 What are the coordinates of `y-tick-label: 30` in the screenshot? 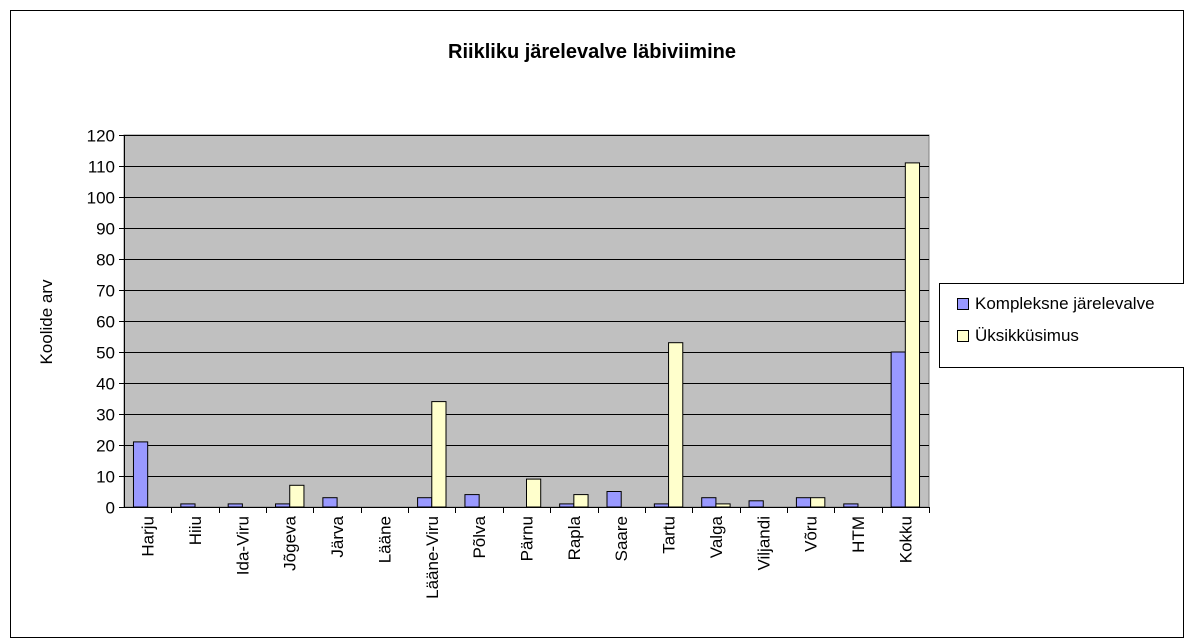 It's located at (105, 415).